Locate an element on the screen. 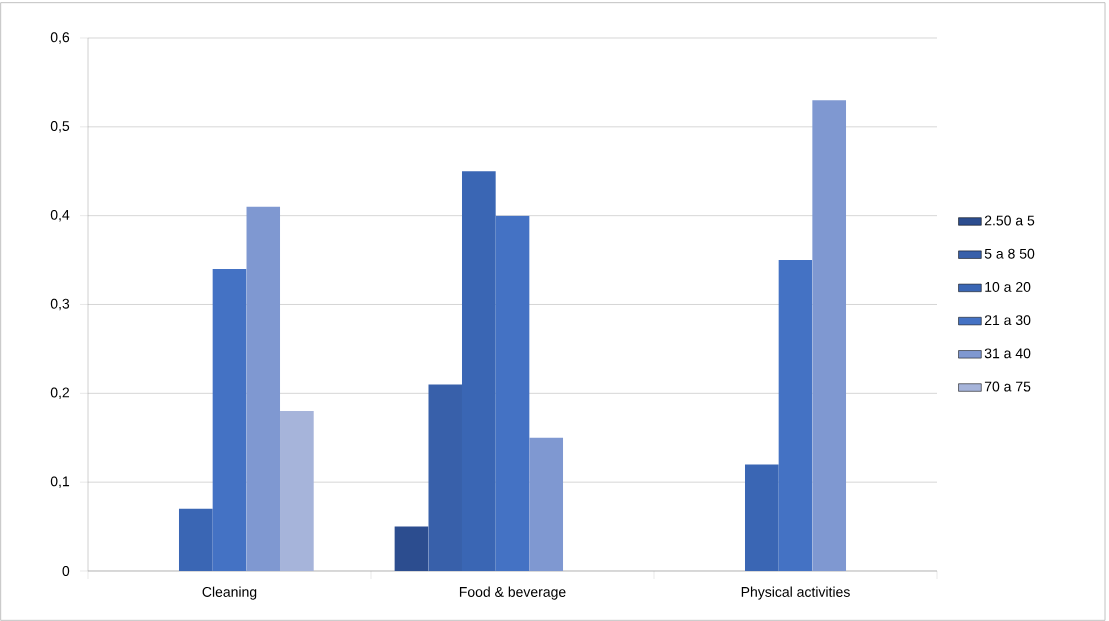  y-tick-label: 0,4 is located at coordinates (60, 215).